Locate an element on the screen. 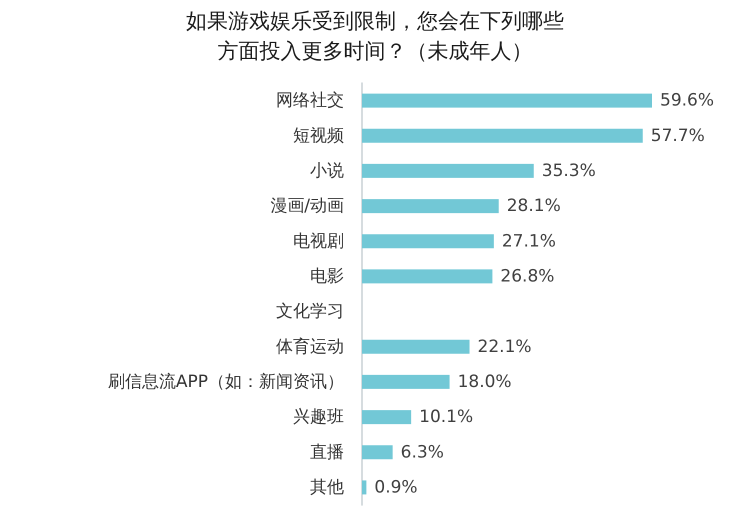  data-label: 59.6% is located at coordinates (687, 100).